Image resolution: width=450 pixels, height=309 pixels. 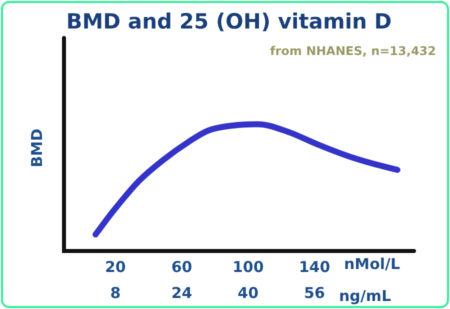 What do you see at coordinates (314, 293) in the screenshot?
I see `x2-tick-label: 56` at bounding box center [314, 293].